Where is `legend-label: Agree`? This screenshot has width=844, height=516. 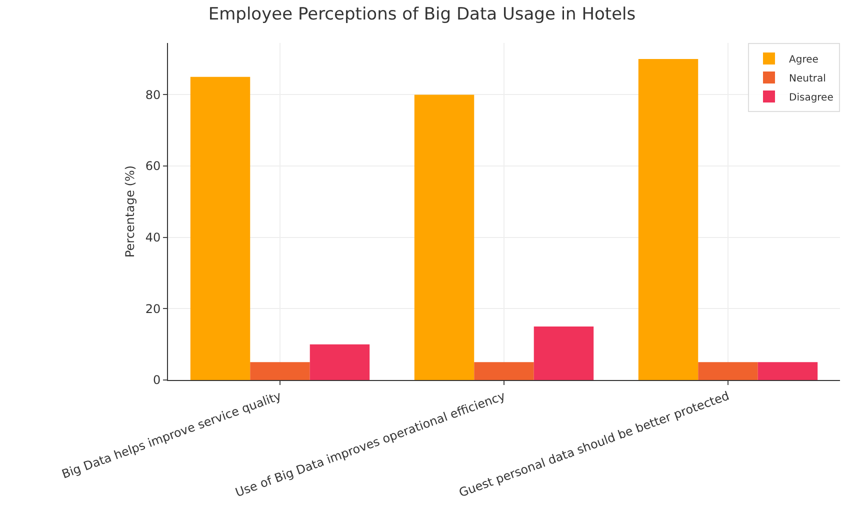
legend-label: Agree is located at coordinates (803, 60).